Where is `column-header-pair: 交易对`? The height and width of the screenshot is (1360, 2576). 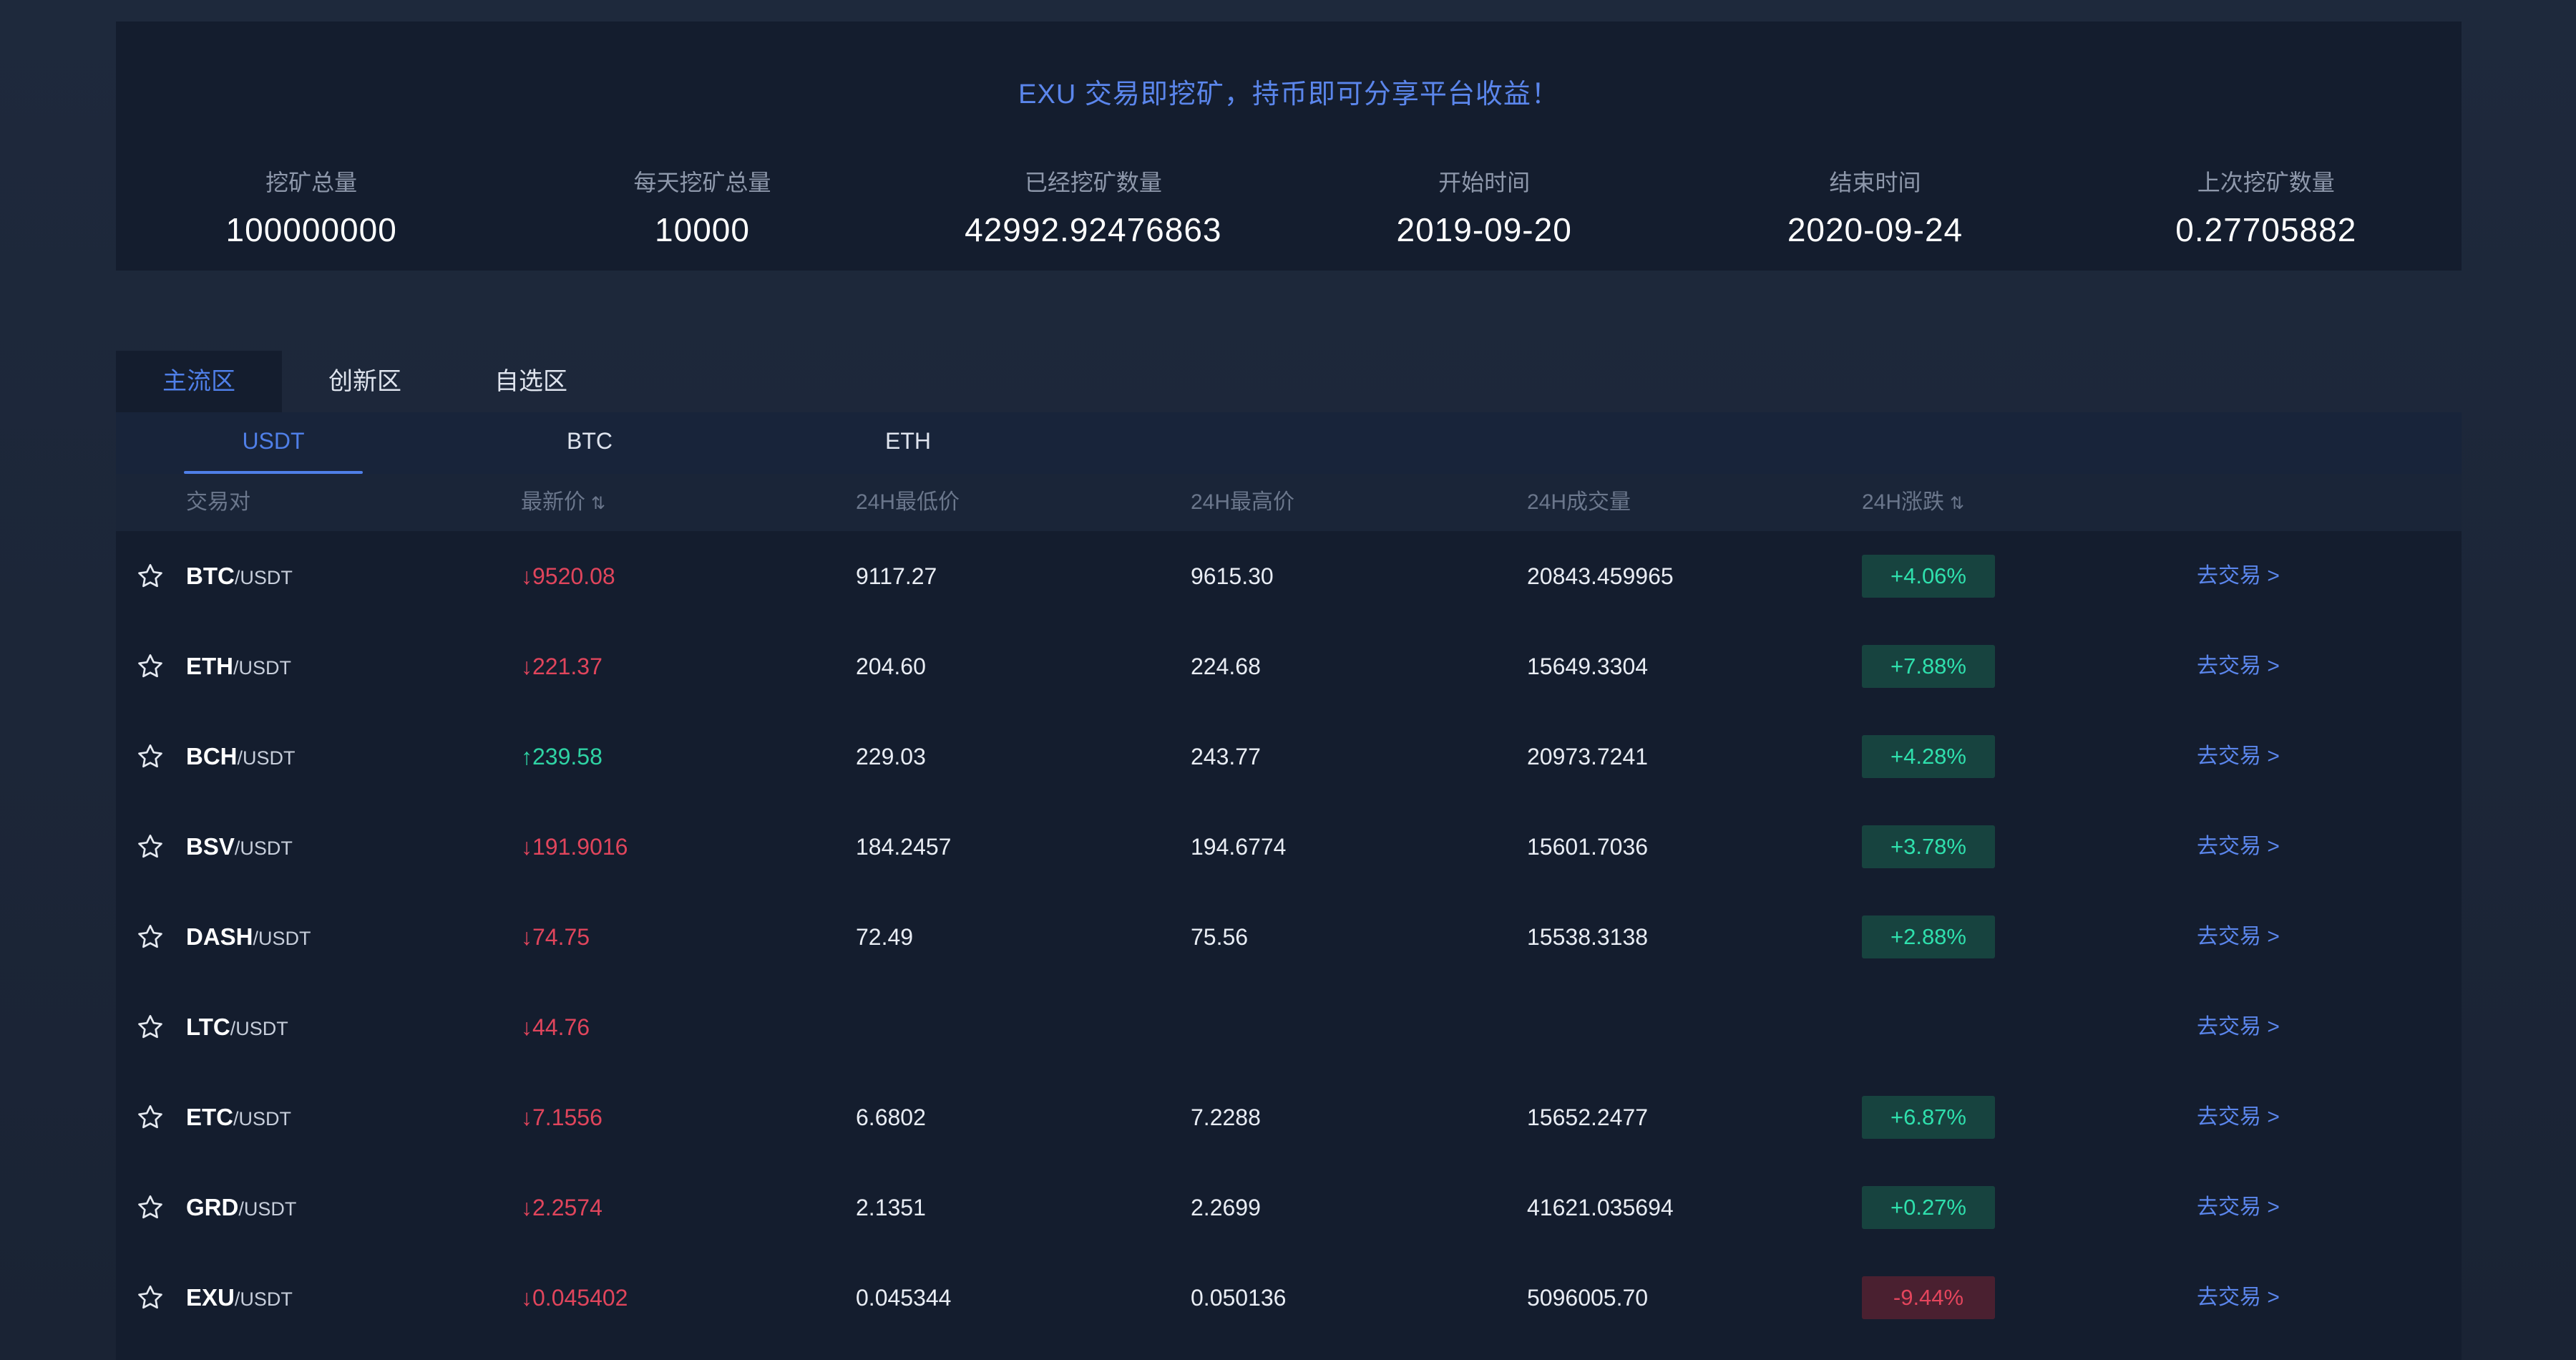
column-header-pair: 交易对 is located at coordinates (218, 502).